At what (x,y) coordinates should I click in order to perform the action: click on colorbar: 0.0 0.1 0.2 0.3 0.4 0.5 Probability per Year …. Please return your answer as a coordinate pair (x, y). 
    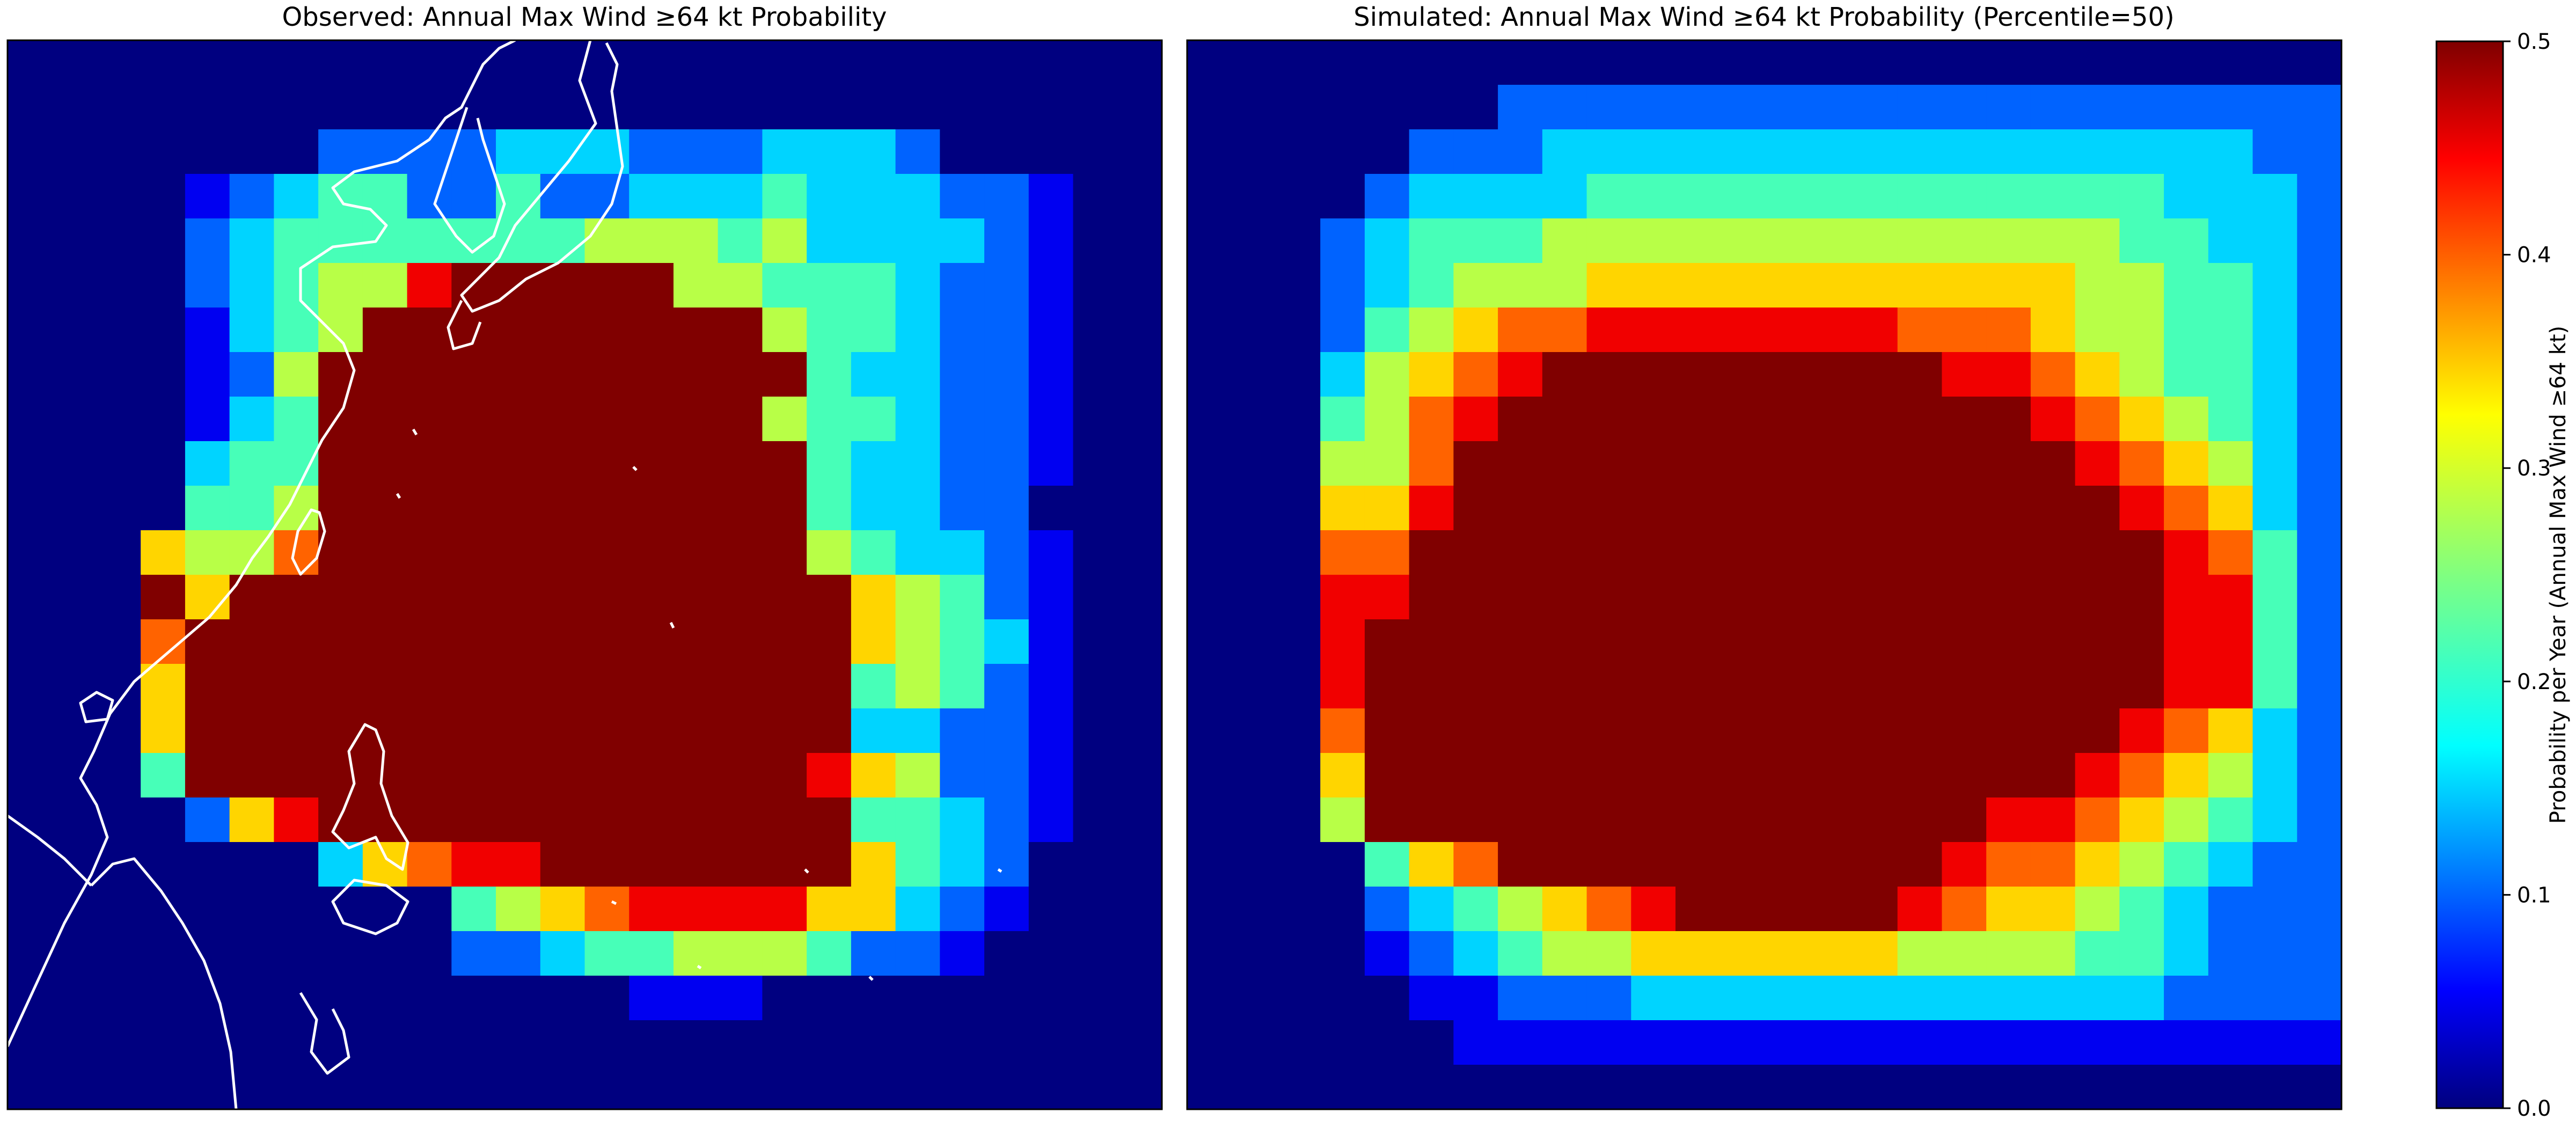
    Looking at the image, I should click on (2503, 575).